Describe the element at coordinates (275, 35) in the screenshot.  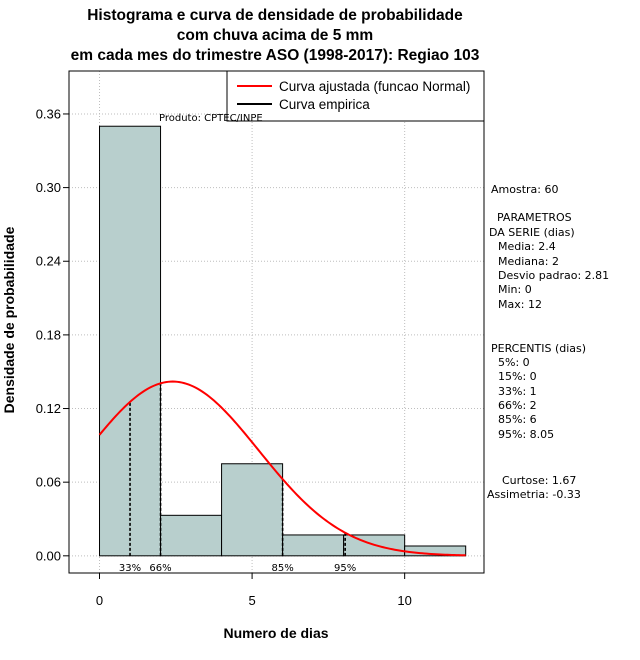
I see `chart-title-line-2: com chuva acima de 5 mm` at that location.